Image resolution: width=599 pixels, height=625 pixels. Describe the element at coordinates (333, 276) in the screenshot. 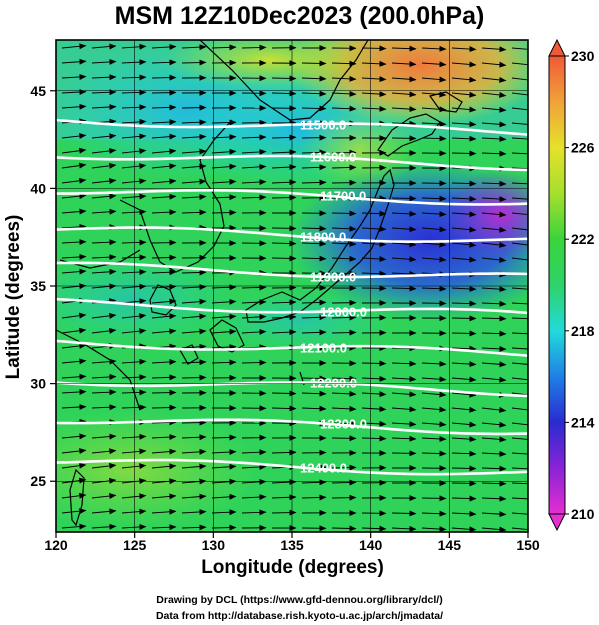

I see `contour-label: 11900.0` at that location.